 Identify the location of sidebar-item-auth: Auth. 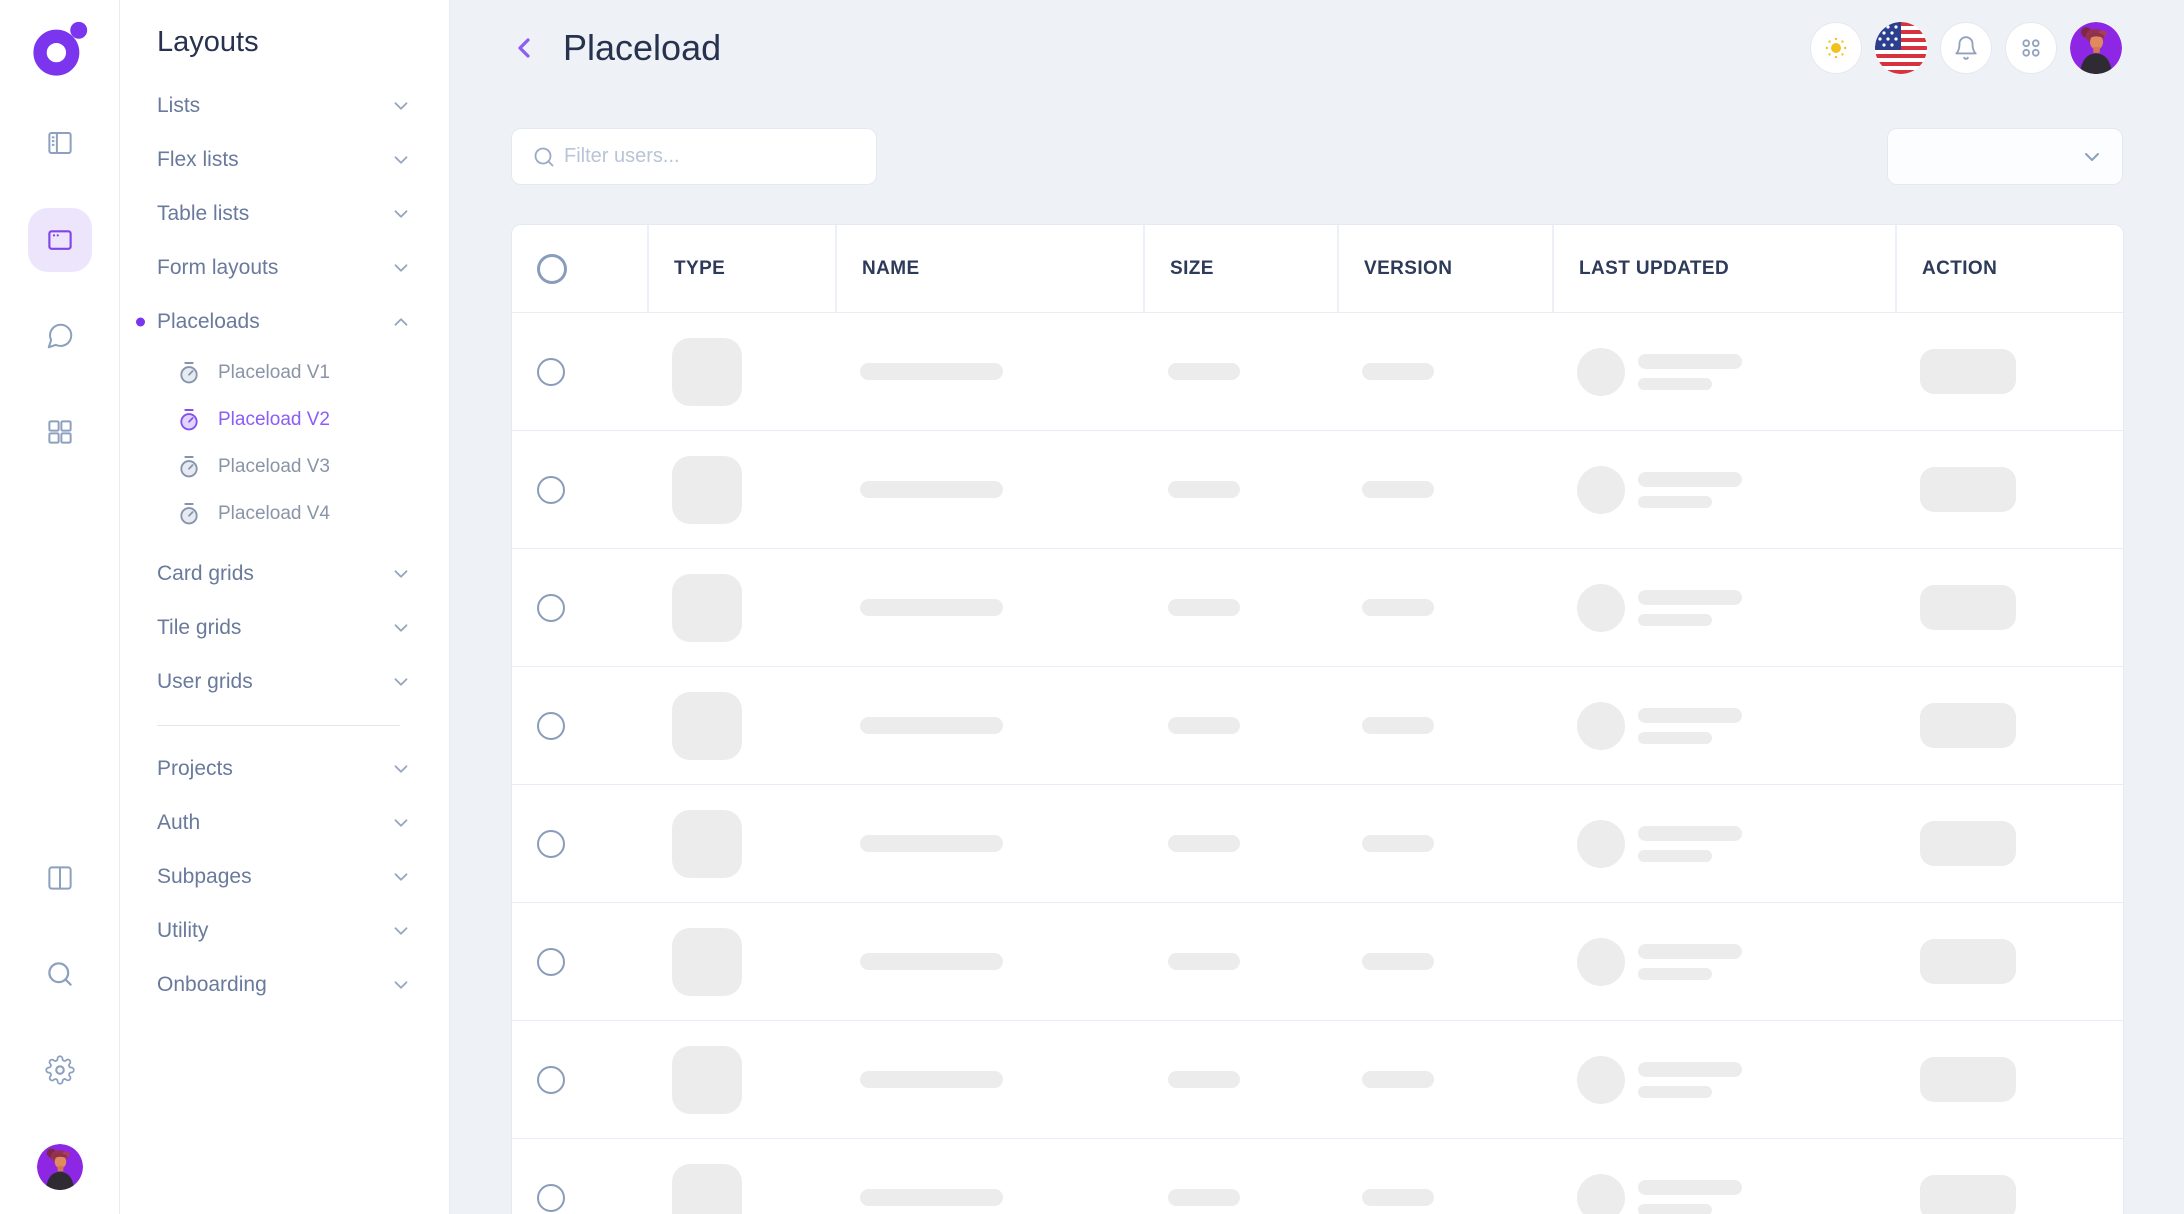
(284, 823).